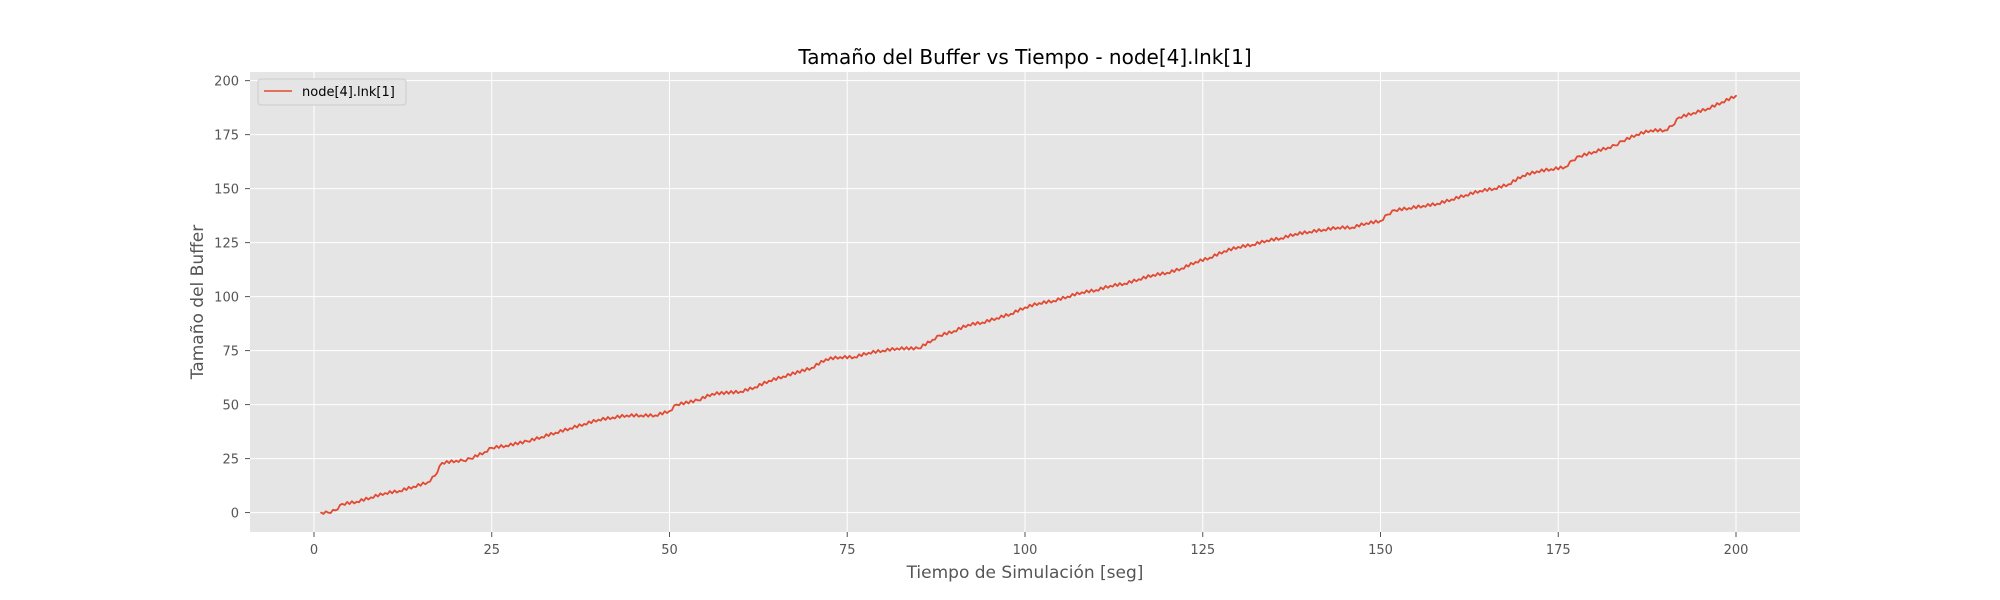 Image resolution: width=2000 pixels, height=600 pixels. I want to click on y-tick-label: 75, so click(230, 352).